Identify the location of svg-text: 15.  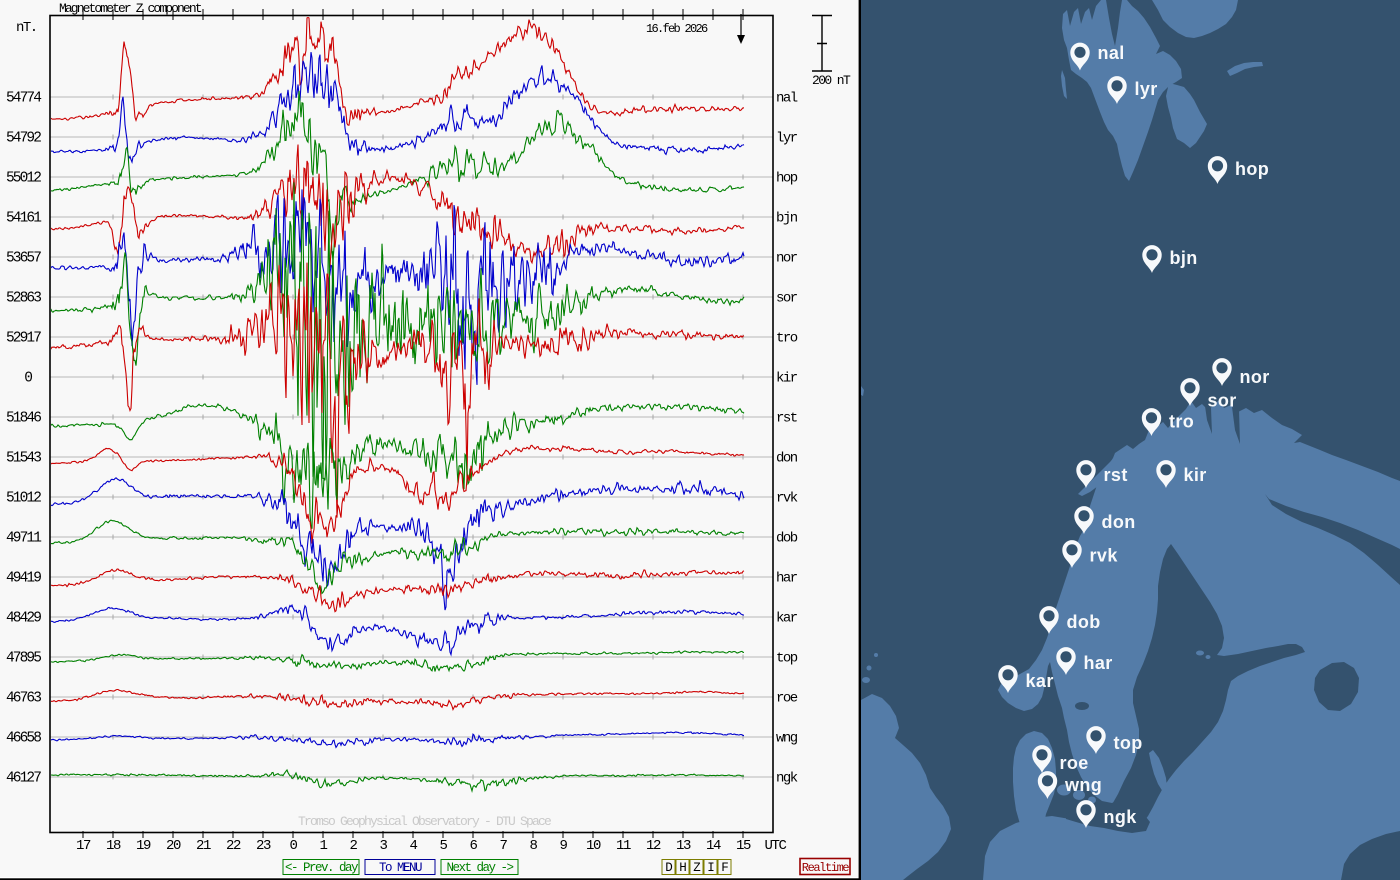
(743, 846).